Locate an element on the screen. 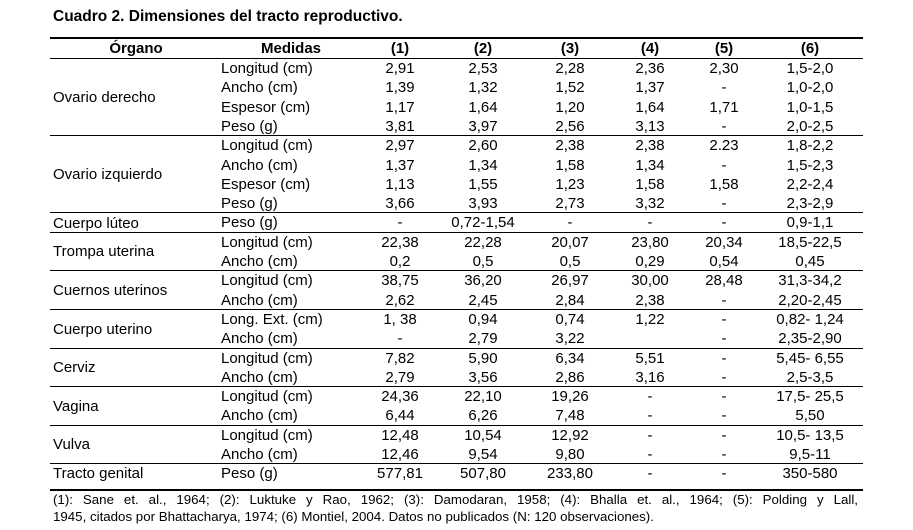 The height and width of the screenshot is (530, 913). value-cell-col-1: 2,97 is located at coordinates (400, 146).